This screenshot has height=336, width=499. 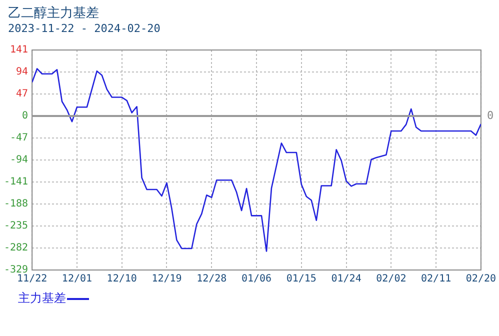 What do you see at coordinates (121, 279) in the screenshot?
I see `x-tick-label: 12/10` at bounding box center [121, 279].